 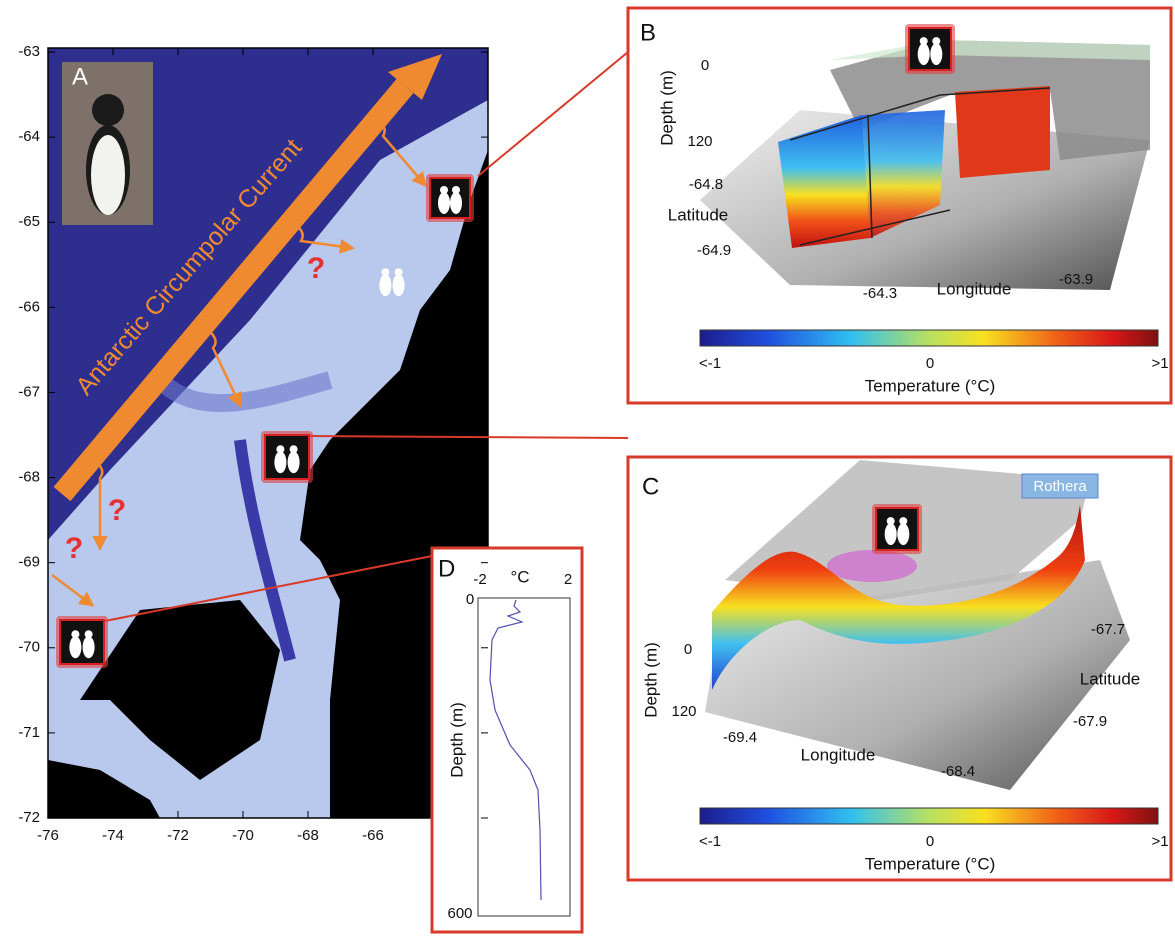 What do you see at coordinates (880, 293) in the screenshot?
I see `tick-label: -64.3` at bounding box center [880, 293].